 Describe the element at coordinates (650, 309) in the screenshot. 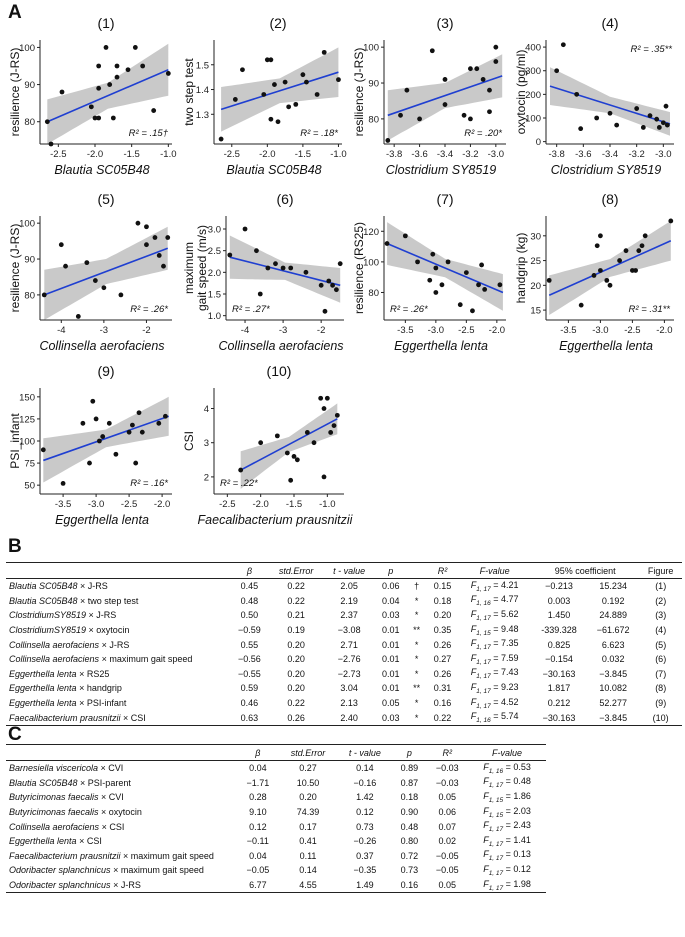

I see `r-squared-label: R² = .31**` at that location.